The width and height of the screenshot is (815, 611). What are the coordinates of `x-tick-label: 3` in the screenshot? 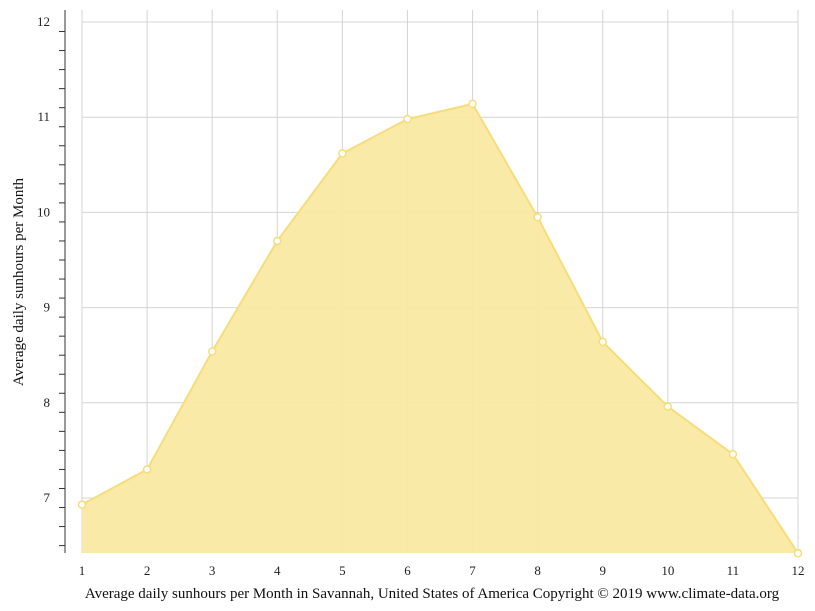 It's located at (212, 570).